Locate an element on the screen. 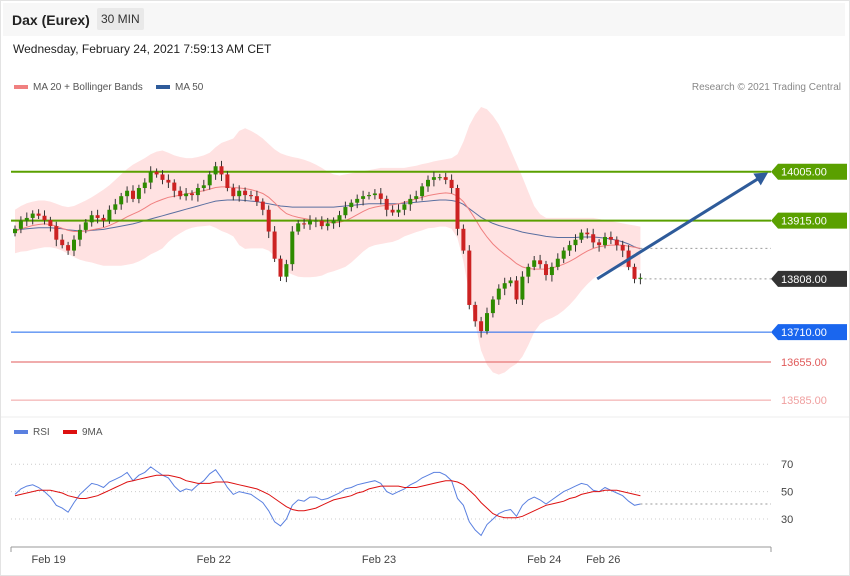 The width and height of the screenshot is (850, 576). level-label-13585.00: 13585.00 is located at coordinates (804, 401).